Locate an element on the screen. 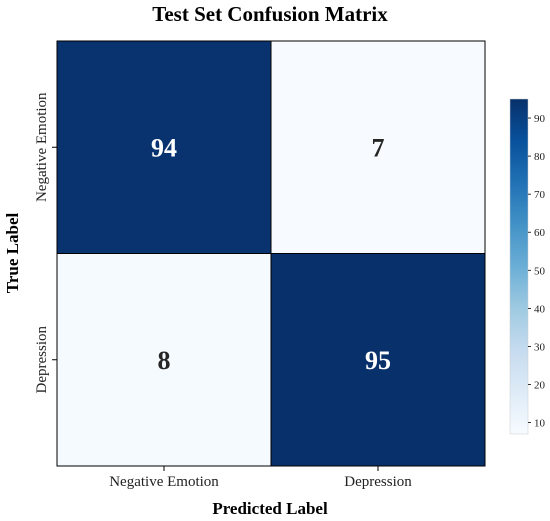 This screenshot has width=550, height=521. y-tick-label: Depression is located at coordinates (42, 360).